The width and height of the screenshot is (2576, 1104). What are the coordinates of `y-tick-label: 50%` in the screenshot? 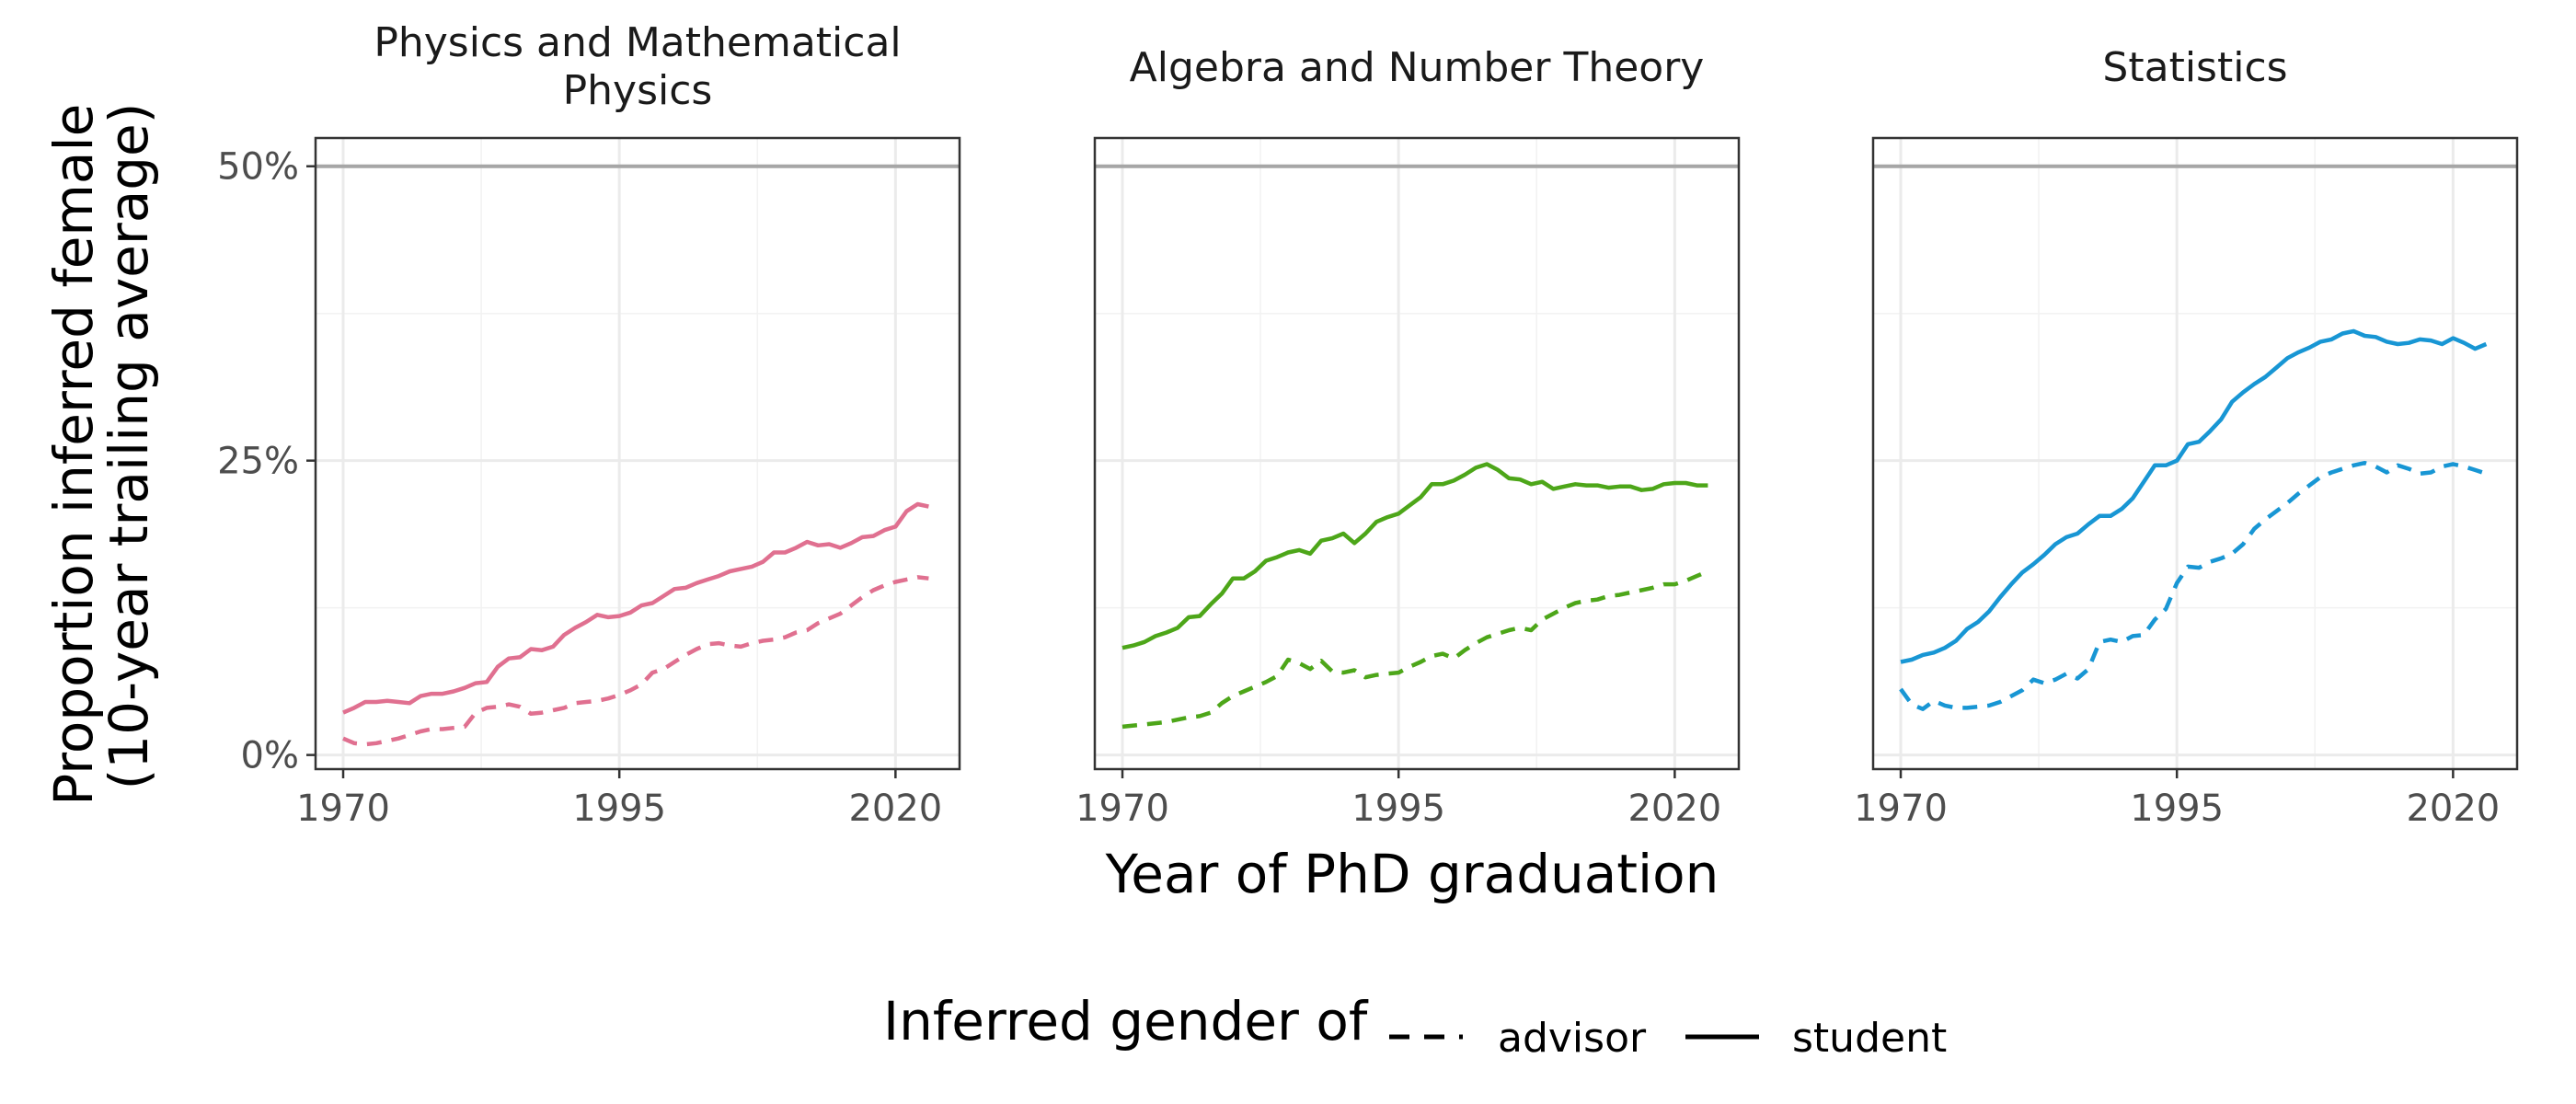 It's located at (258, 167).